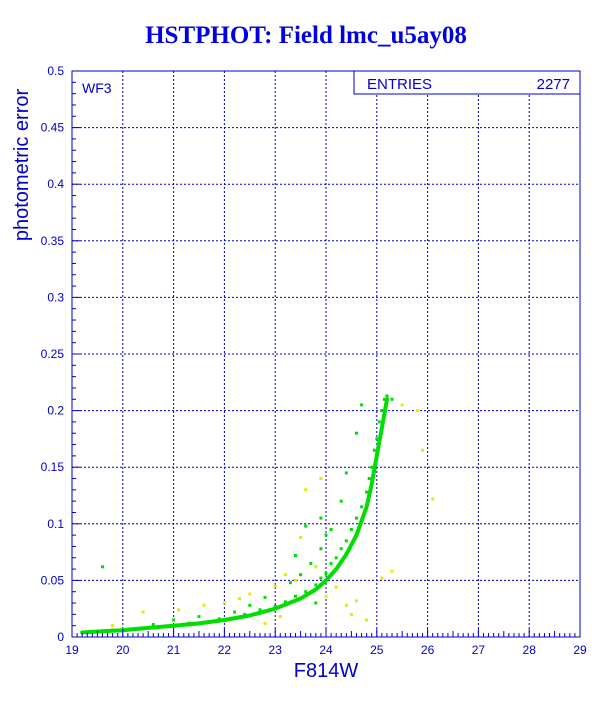 The image size is (612, 709). I want to click on stats-entries-label: ENTRIES, so click(399, 84).